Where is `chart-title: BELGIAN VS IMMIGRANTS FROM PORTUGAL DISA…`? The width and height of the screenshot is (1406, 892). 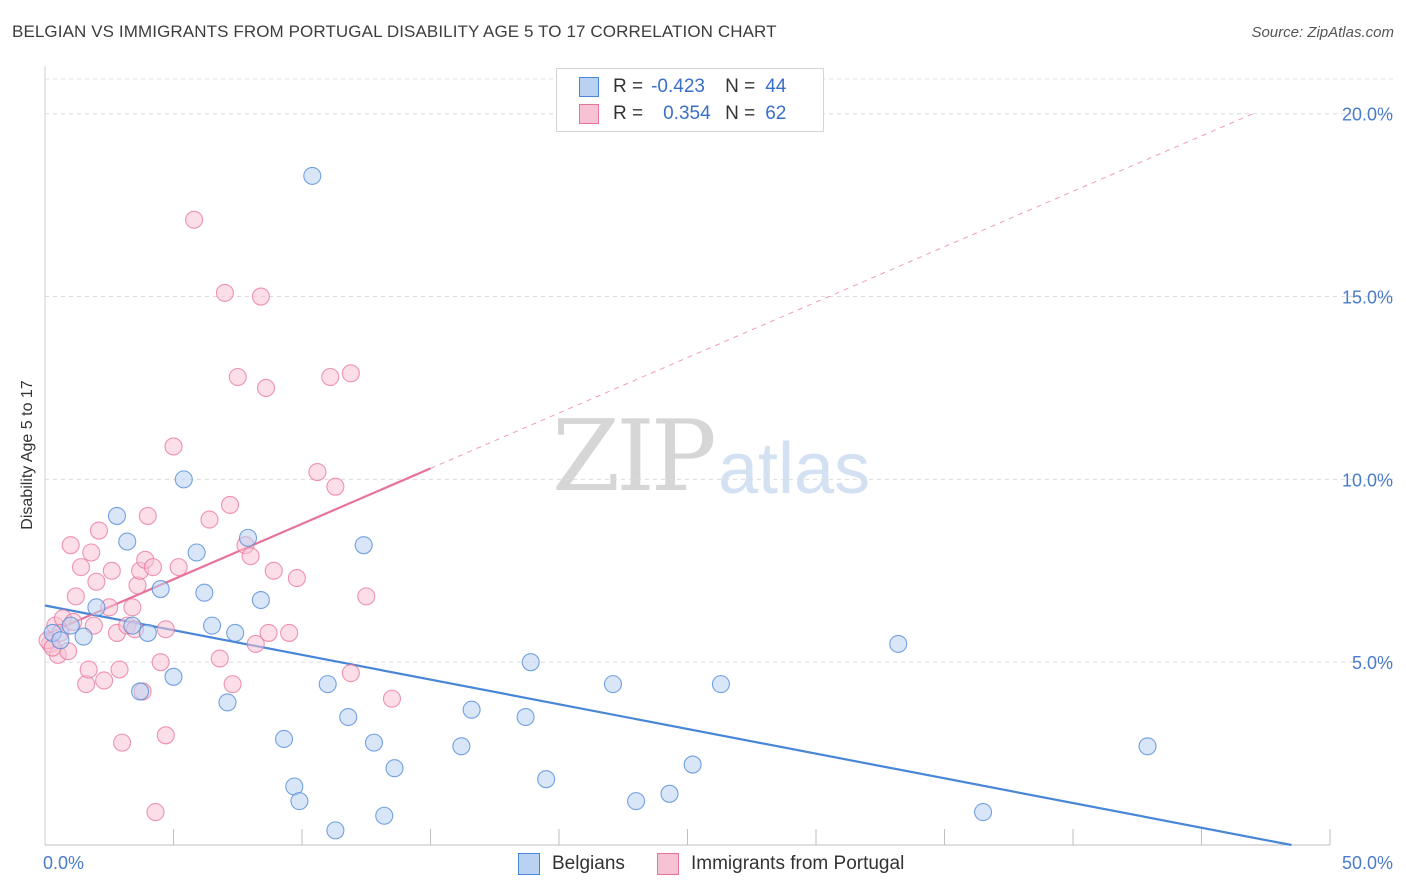
chart-title: BELGIAN VS IMMIGRANTS FROM PORTUGAL DISA… is located at coordinates (394, 31).